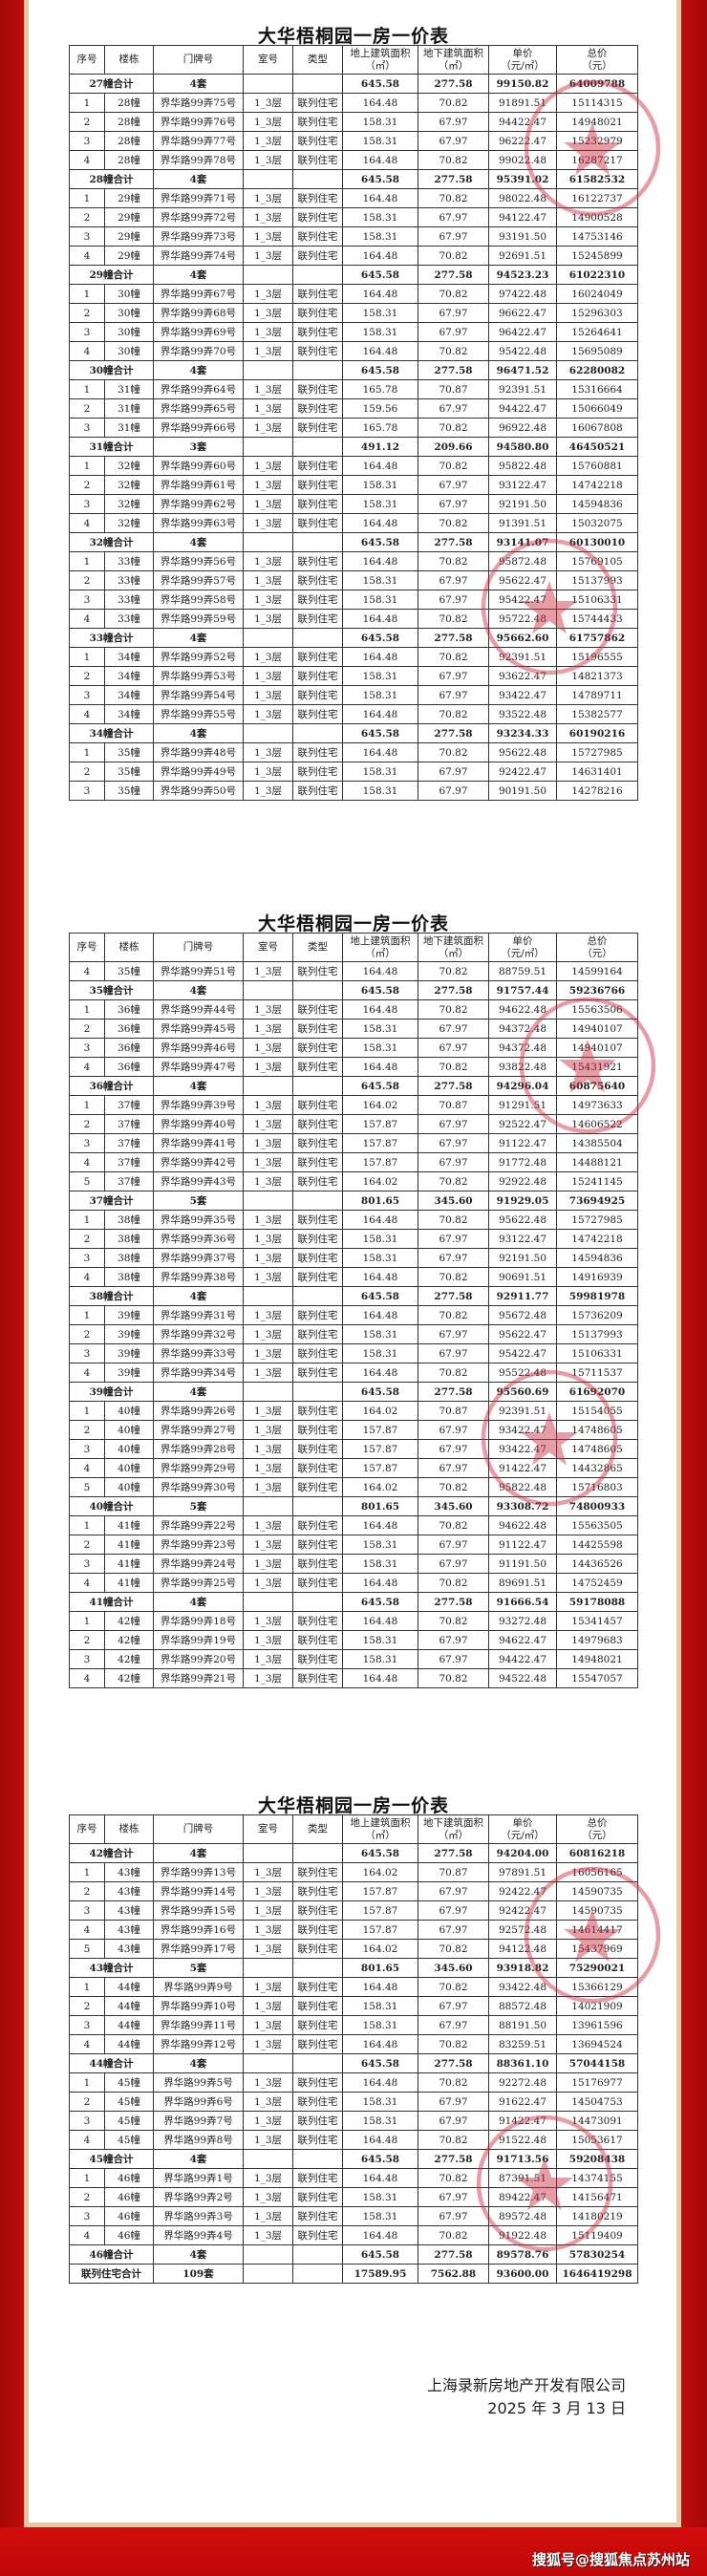 The width and height of the screenshot is (707, 2576). Describe the element at coordinates (597, 466) in the screenshot. I see `table-cell: 15760881` at that location.